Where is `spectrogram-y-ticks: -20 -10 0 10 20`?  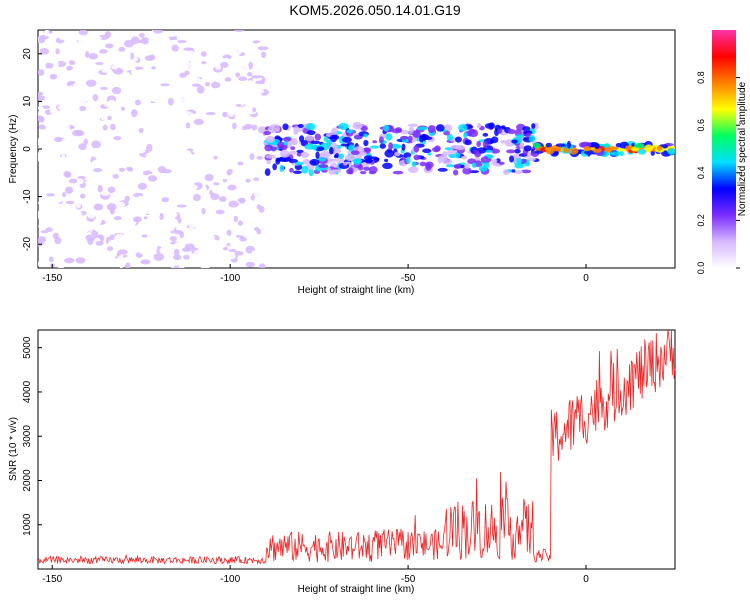
spectrogram-y-ticks: -20 -10 0 10 20 is located at coordinates (32, 149).